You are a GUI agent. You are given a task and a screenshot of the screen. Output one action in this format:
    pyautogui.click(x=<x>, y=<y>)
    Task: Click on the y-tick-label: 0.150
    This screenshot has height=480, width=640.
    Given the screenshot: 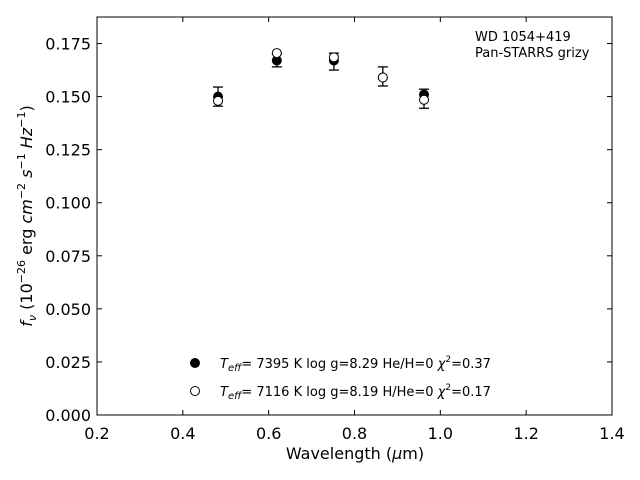 What is the action you would take?
    pyautogui.click(x=68, y=97)
    